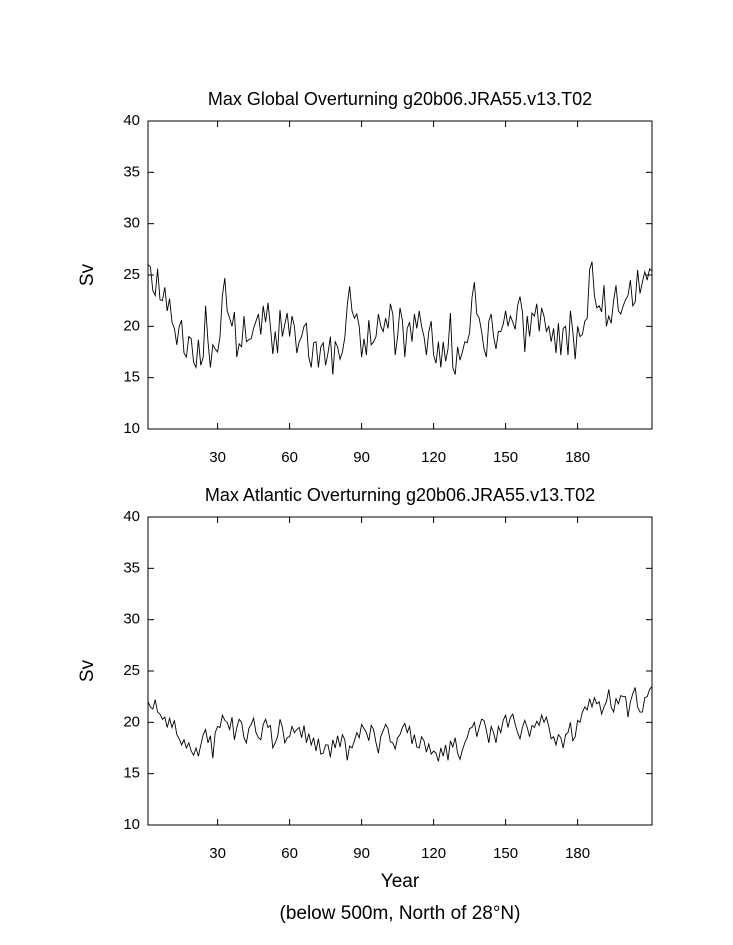 This screenshot has width=733, height=945. What do you see at coordinates (400, 913) in the screenshot?
I see `caption: (below 500m, North of 28°N)` at bounding box center [400, 913].